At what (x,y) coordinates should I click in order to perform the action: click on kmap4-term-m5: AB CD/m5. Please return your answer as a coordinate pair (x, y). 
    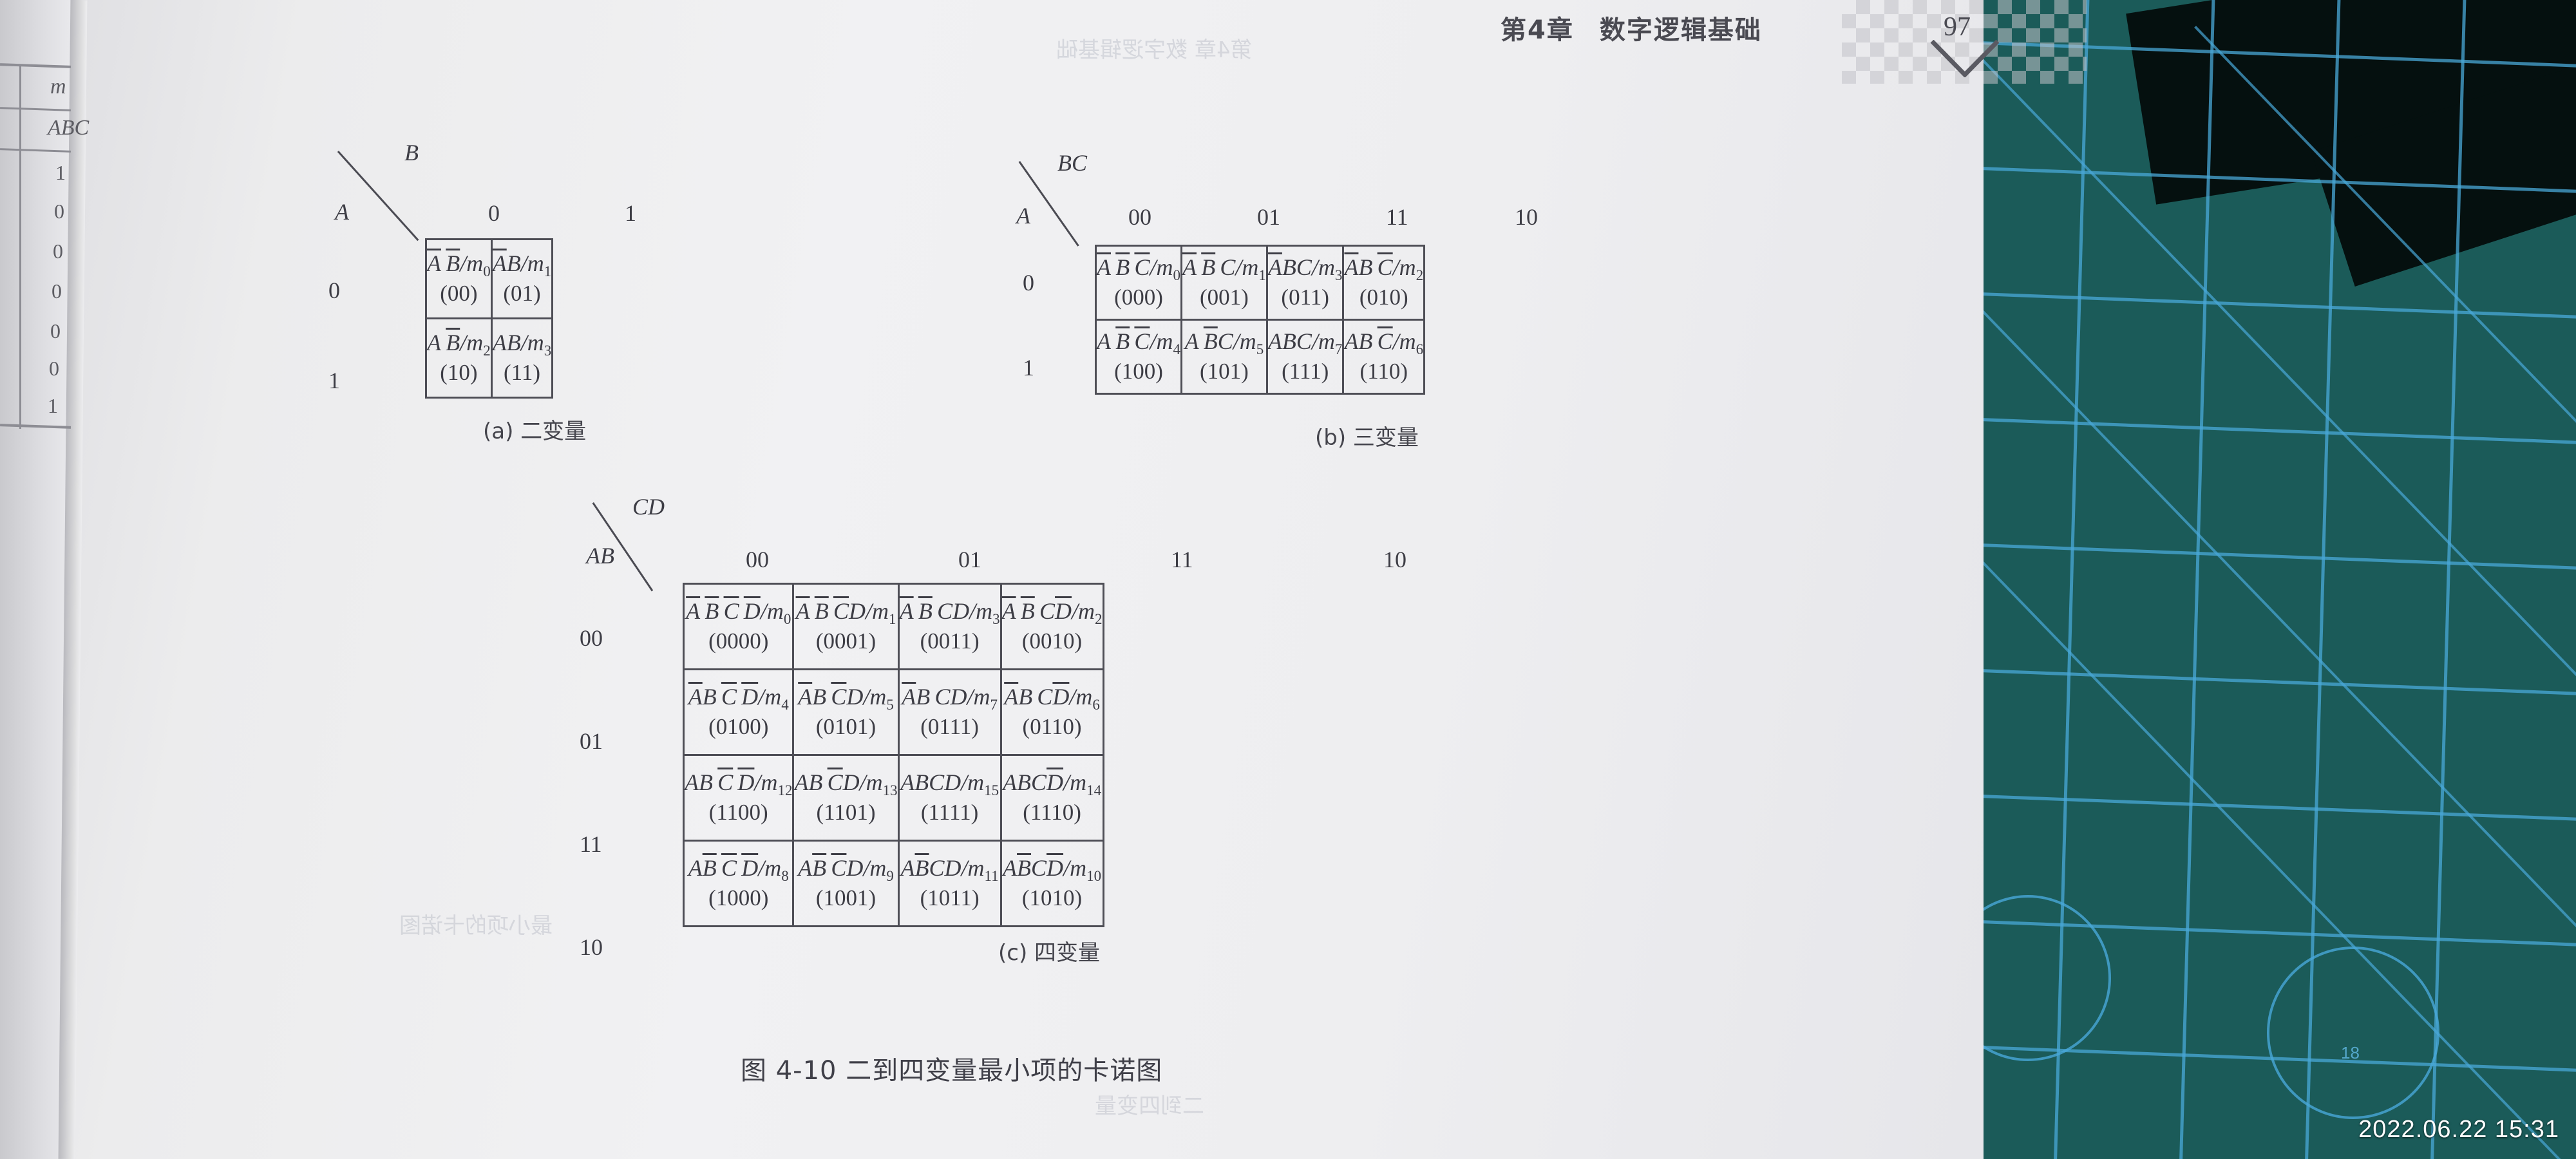
    Looking at the image, I should click on (846, 698).